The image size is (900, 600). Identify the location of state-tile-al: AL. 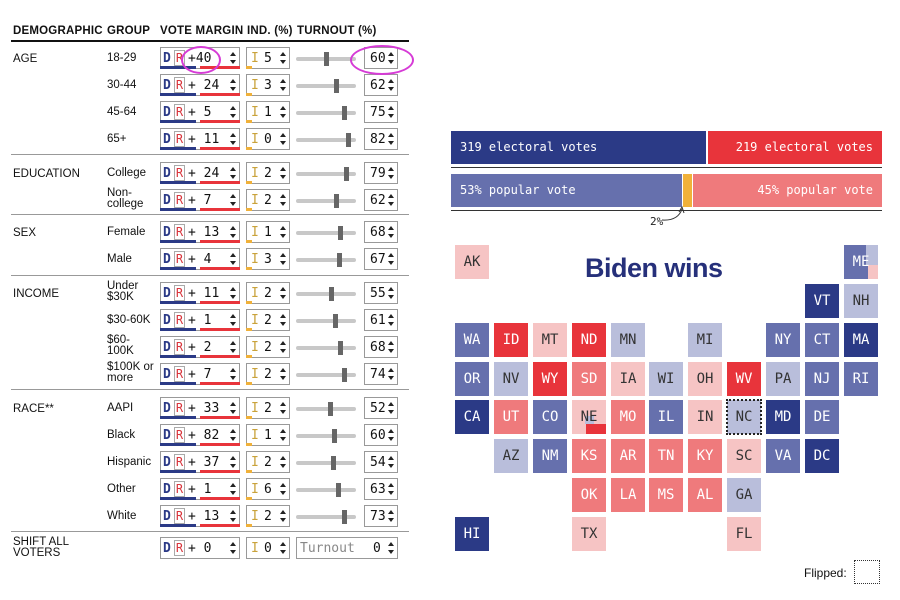
(705, 495).